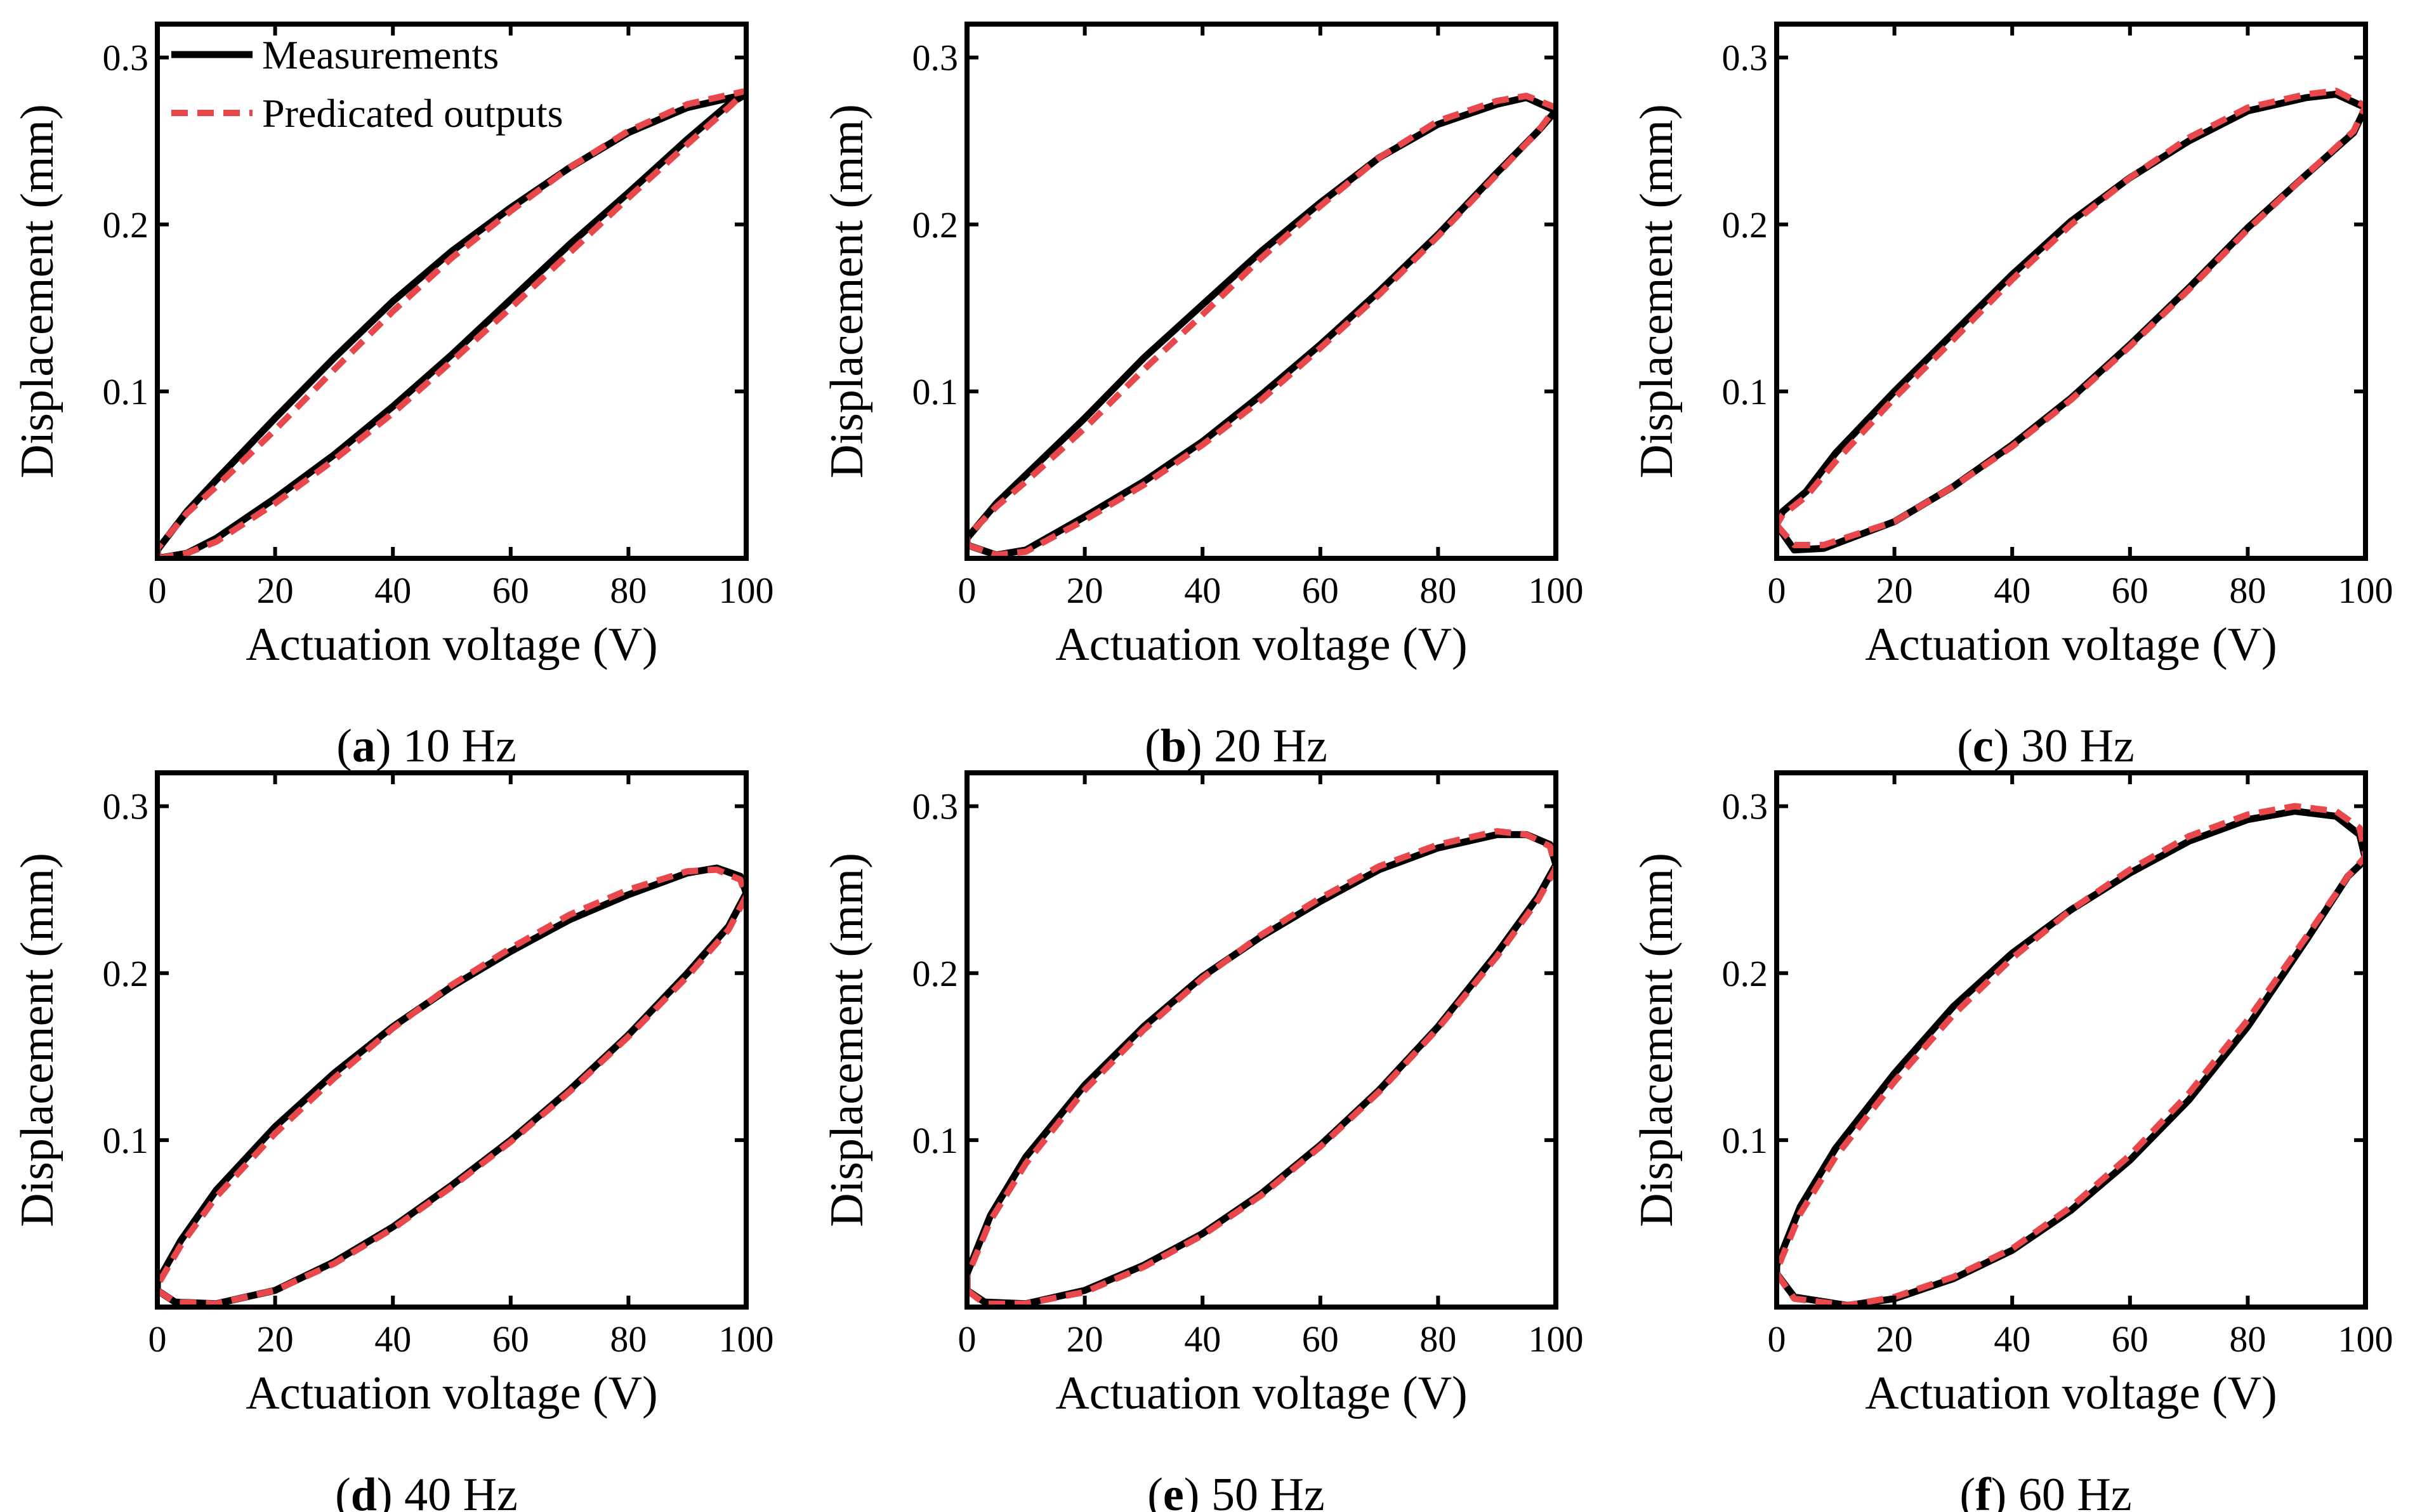 Image resolution: width=2415 pixels, height=1512 pixels. I want to click on caption-frequency: 60 Hz, so click(2069, 1491).